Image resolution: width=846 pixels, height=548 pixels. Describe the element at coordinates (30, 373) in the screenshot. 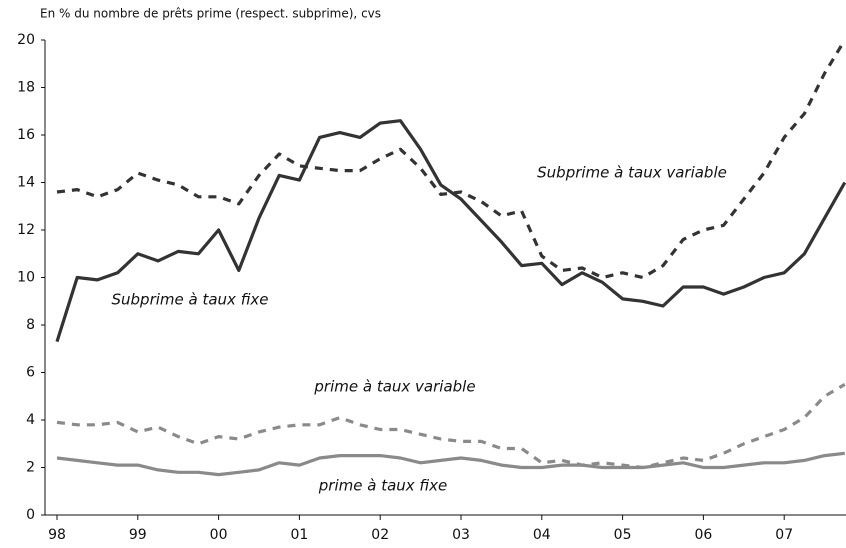

I see `y-tick-label: 6` at that location.